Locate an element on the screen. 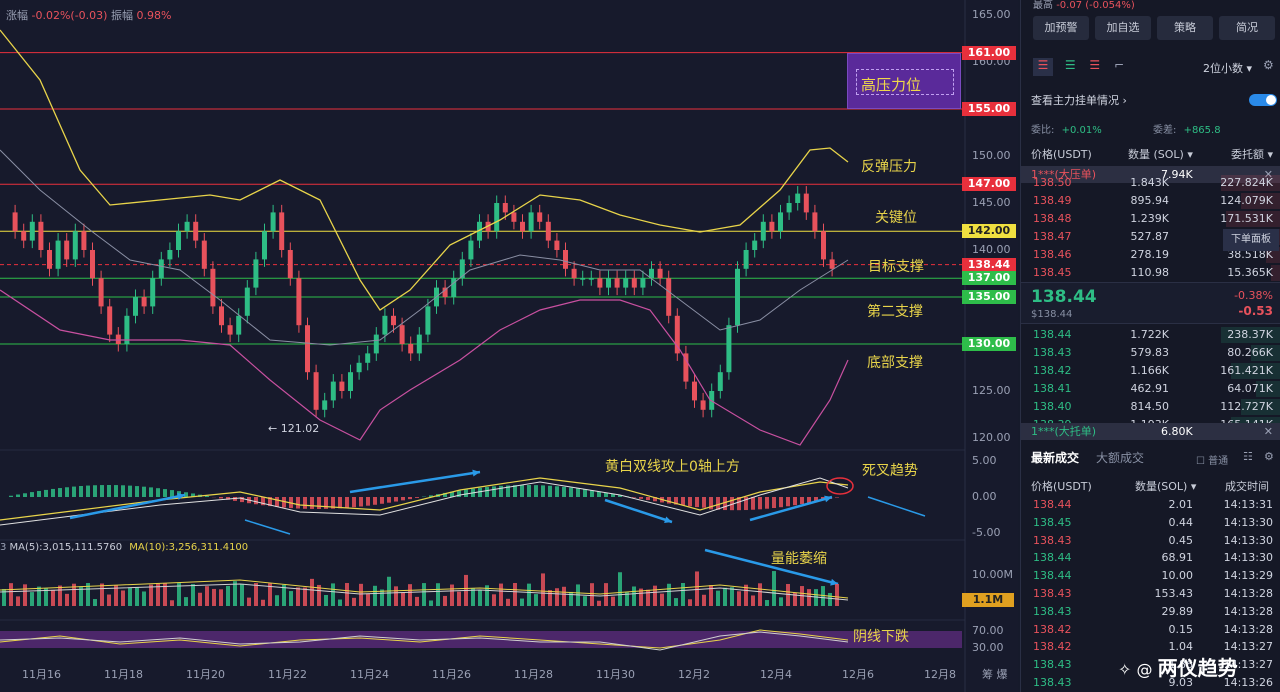 The width and height of the screenshot is (1280, 692). ask-row: 138.46 278.19 38.518K is located at coordinates (1150, 255).